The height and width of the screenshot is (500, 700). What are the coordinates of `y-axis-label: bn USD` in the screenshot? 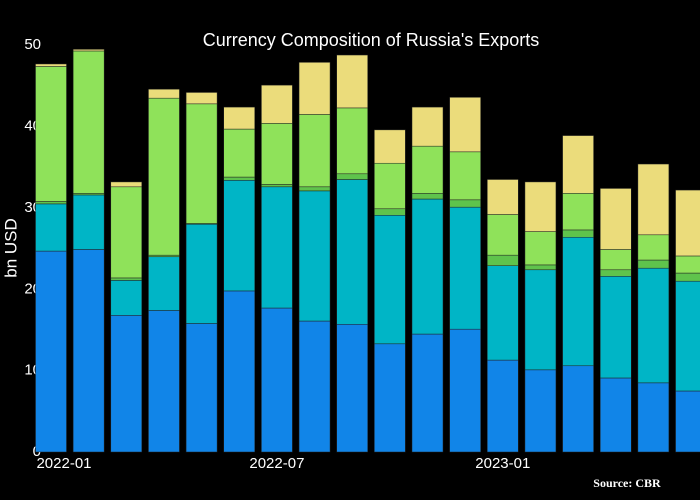 It's located at (10, 248).